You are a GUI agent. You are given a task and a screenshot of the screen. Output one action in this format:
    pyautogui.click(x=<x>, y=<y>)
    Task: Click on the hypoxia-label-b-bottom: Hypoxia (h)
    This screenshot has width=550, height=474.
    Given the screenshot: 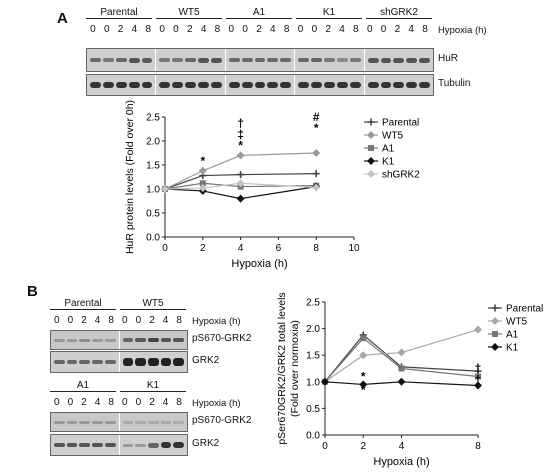 What is the action you would take?
    pyautogui.click(x=216, y=403)
    